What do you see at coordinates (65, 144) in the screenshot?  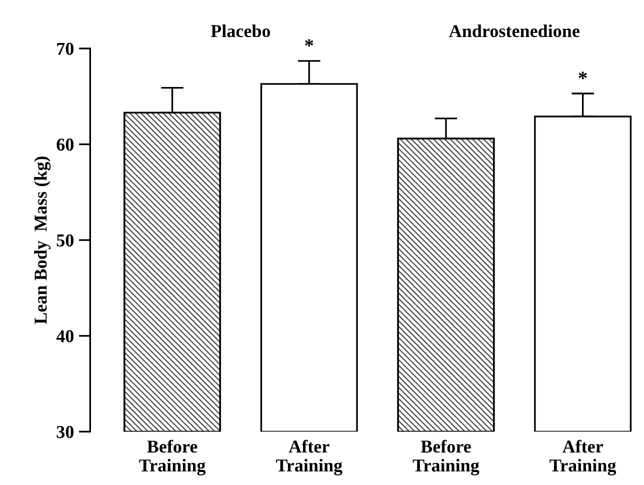 I see `y-tick-label: 60` at bounding box center [65, 144].